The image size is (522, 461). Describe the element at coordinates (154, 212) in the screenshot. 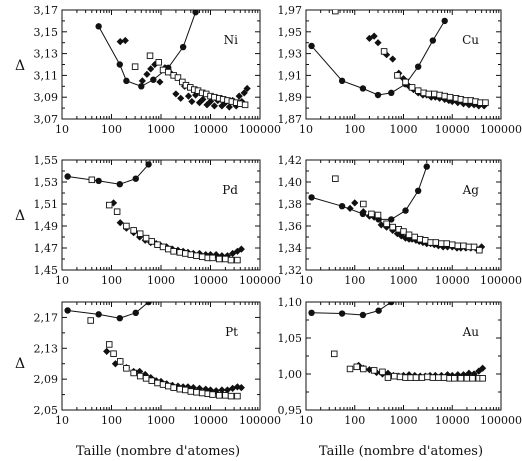

I see `data-pd` at that location.